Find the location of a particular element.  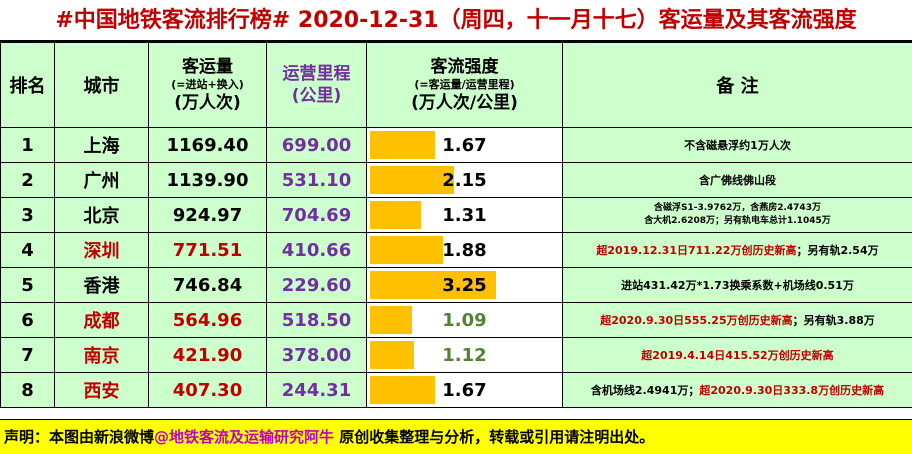

length-cell: 378.00 is located at coordinates (316, 355).